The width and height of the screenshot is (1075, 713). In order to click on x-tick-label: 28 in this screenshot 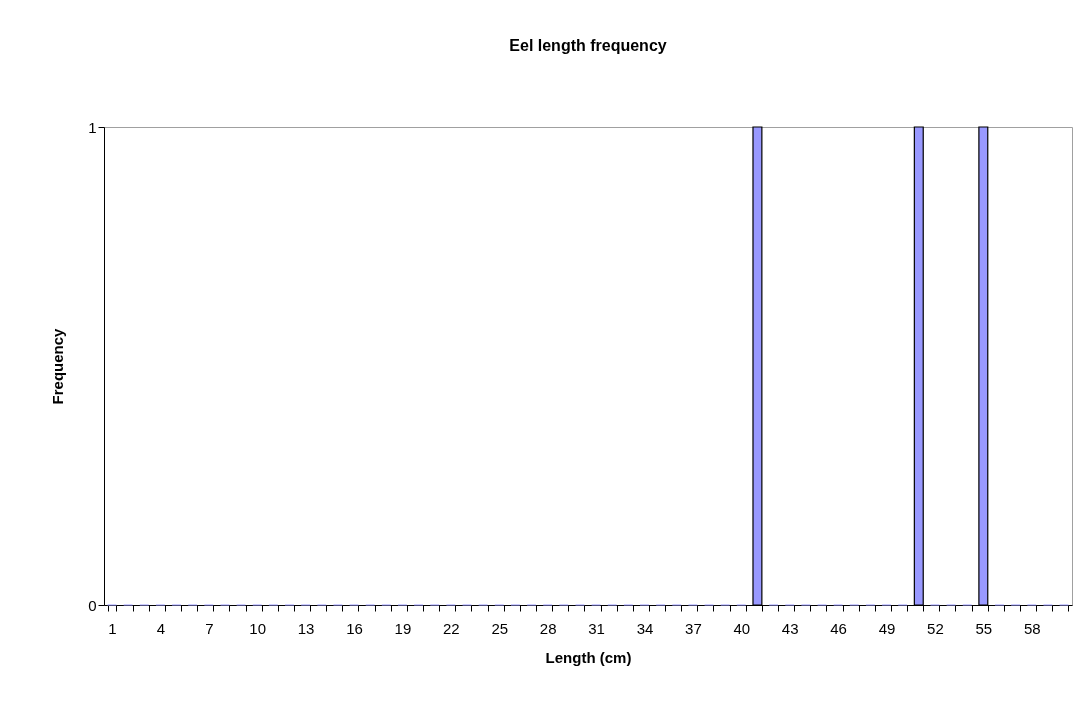, I will do `click(548, 628)`.